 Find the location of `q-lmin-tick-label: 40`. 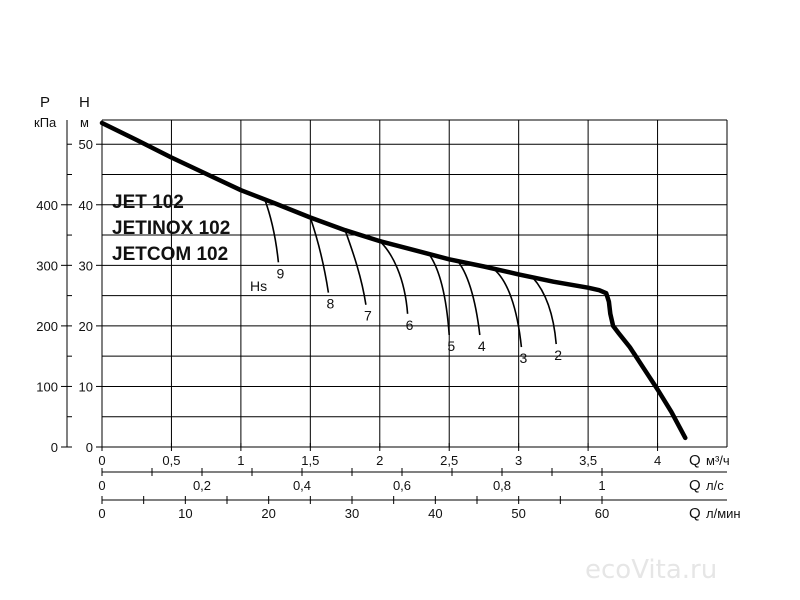

q-lmin-tick-label: 40 is located at coordinates (435, 513).